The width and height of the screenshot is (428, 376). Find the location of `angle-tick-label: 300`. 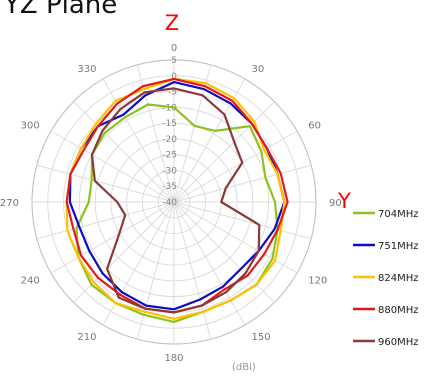

angle-tick-label: 300 is located at coordinates (30, 126).